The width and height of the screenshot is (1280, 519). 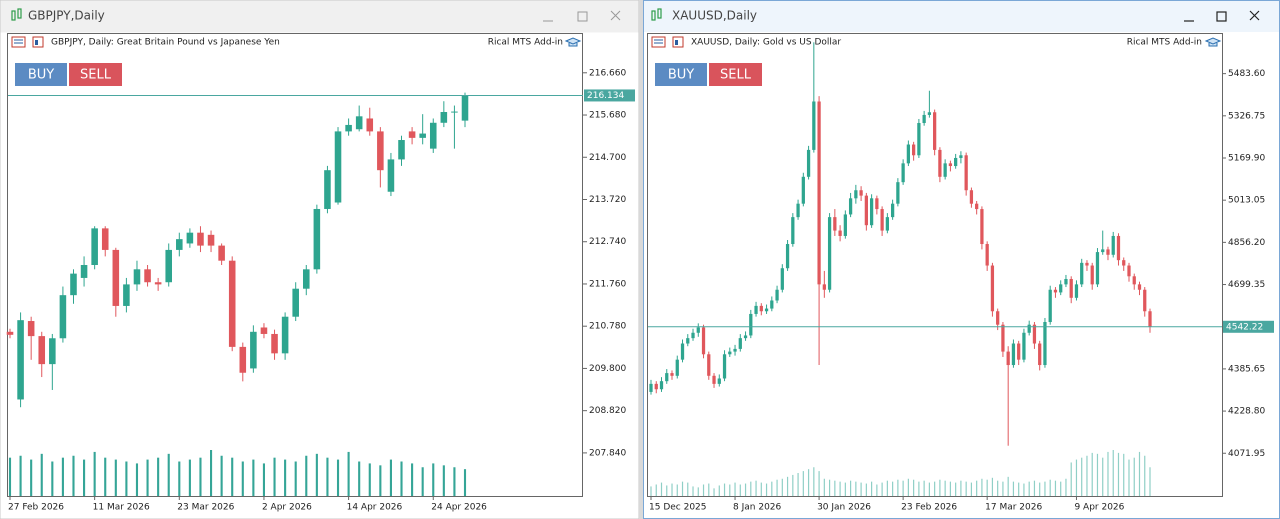 I want to click on x-tick-label: 2 Apr 2026, so click(x=287, y=508).